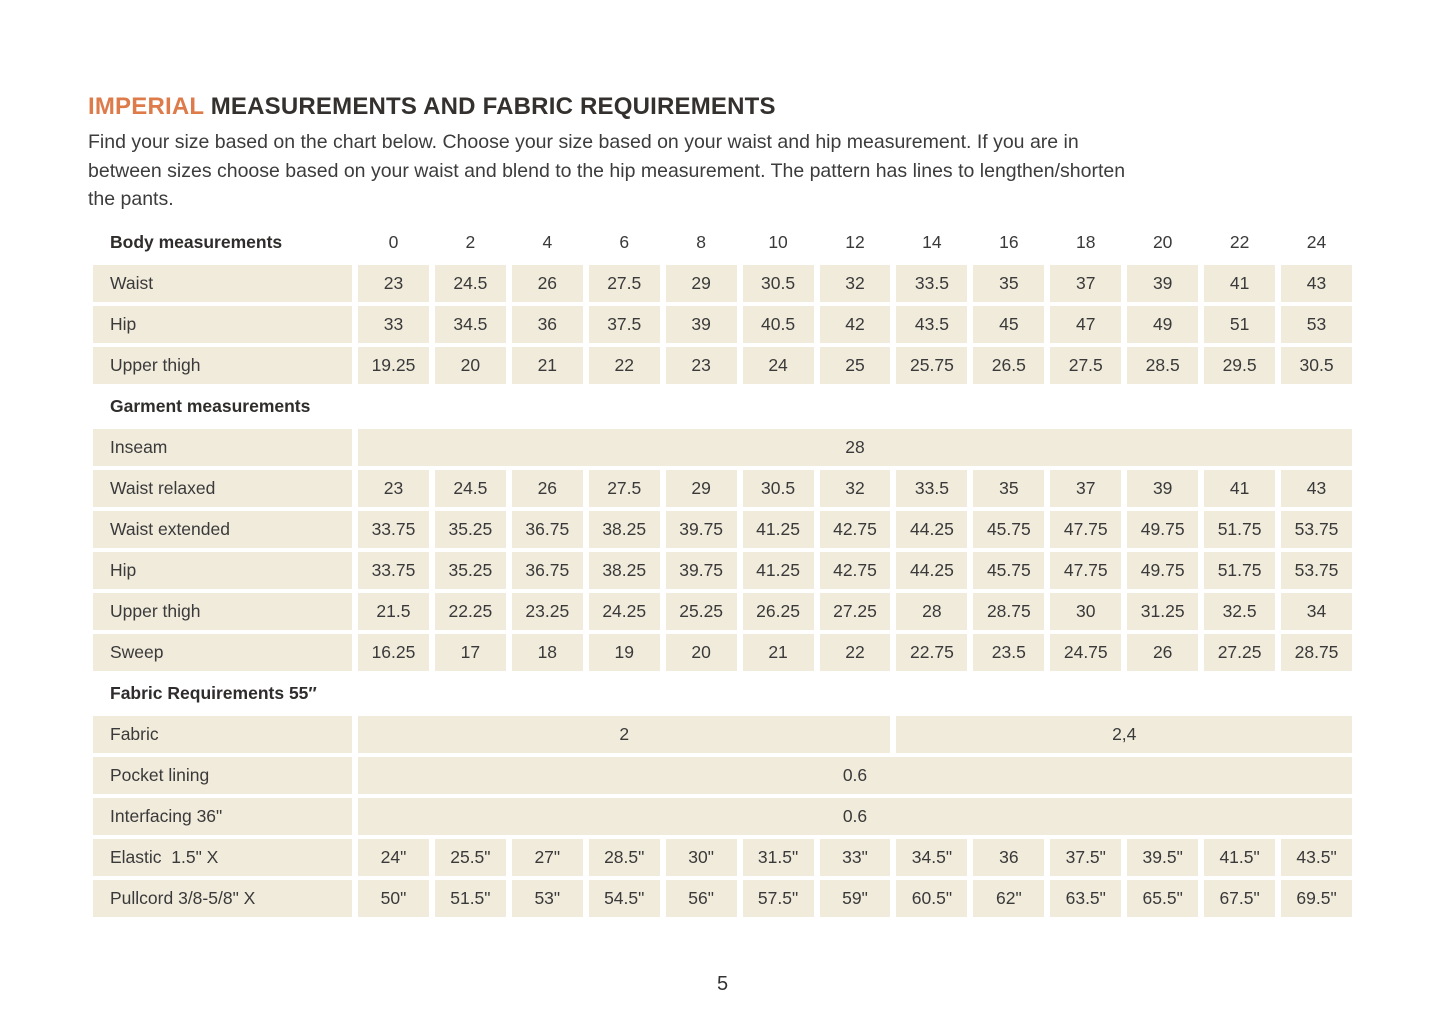 This screenshot has width=1445, height=1030. What do you see at coordinates (1163, 570) in the screenshot?
I see `measurement-cell: 49.75` at bounding box center [1163, 570].